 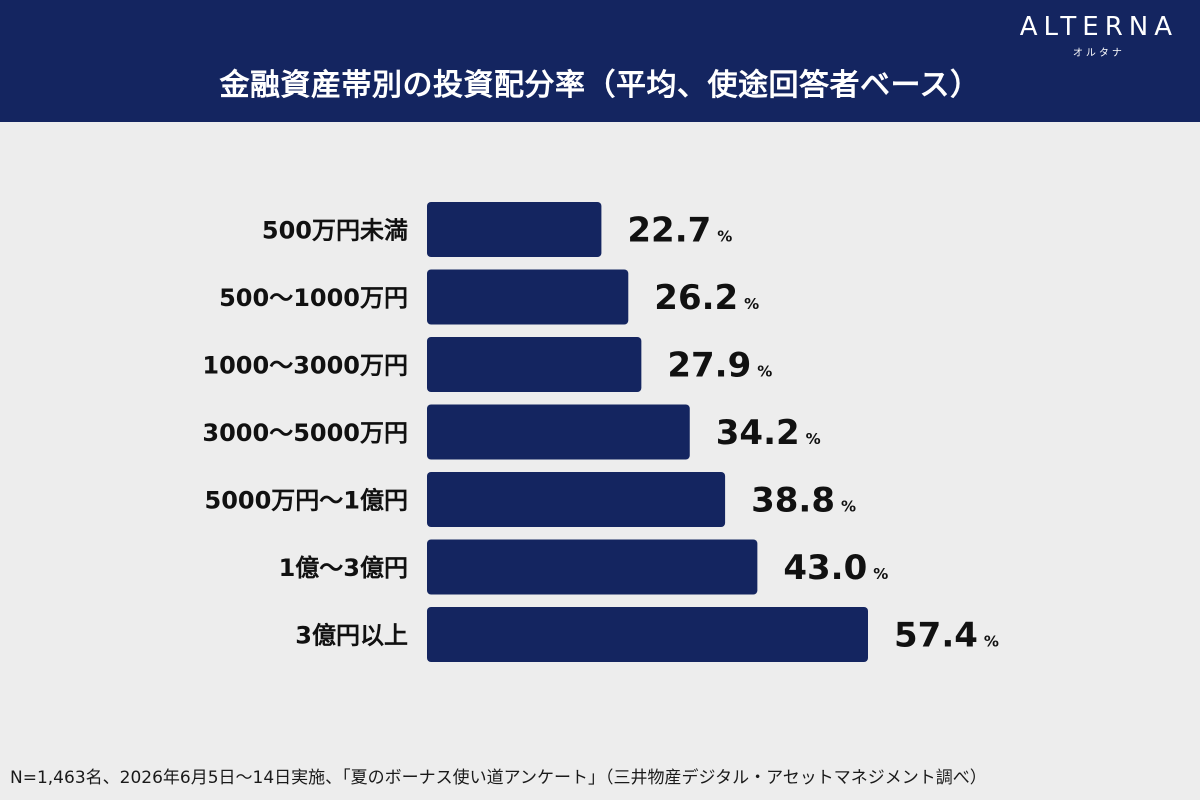 I want to click on value-label: 57.4, so click(x=936, y=636).